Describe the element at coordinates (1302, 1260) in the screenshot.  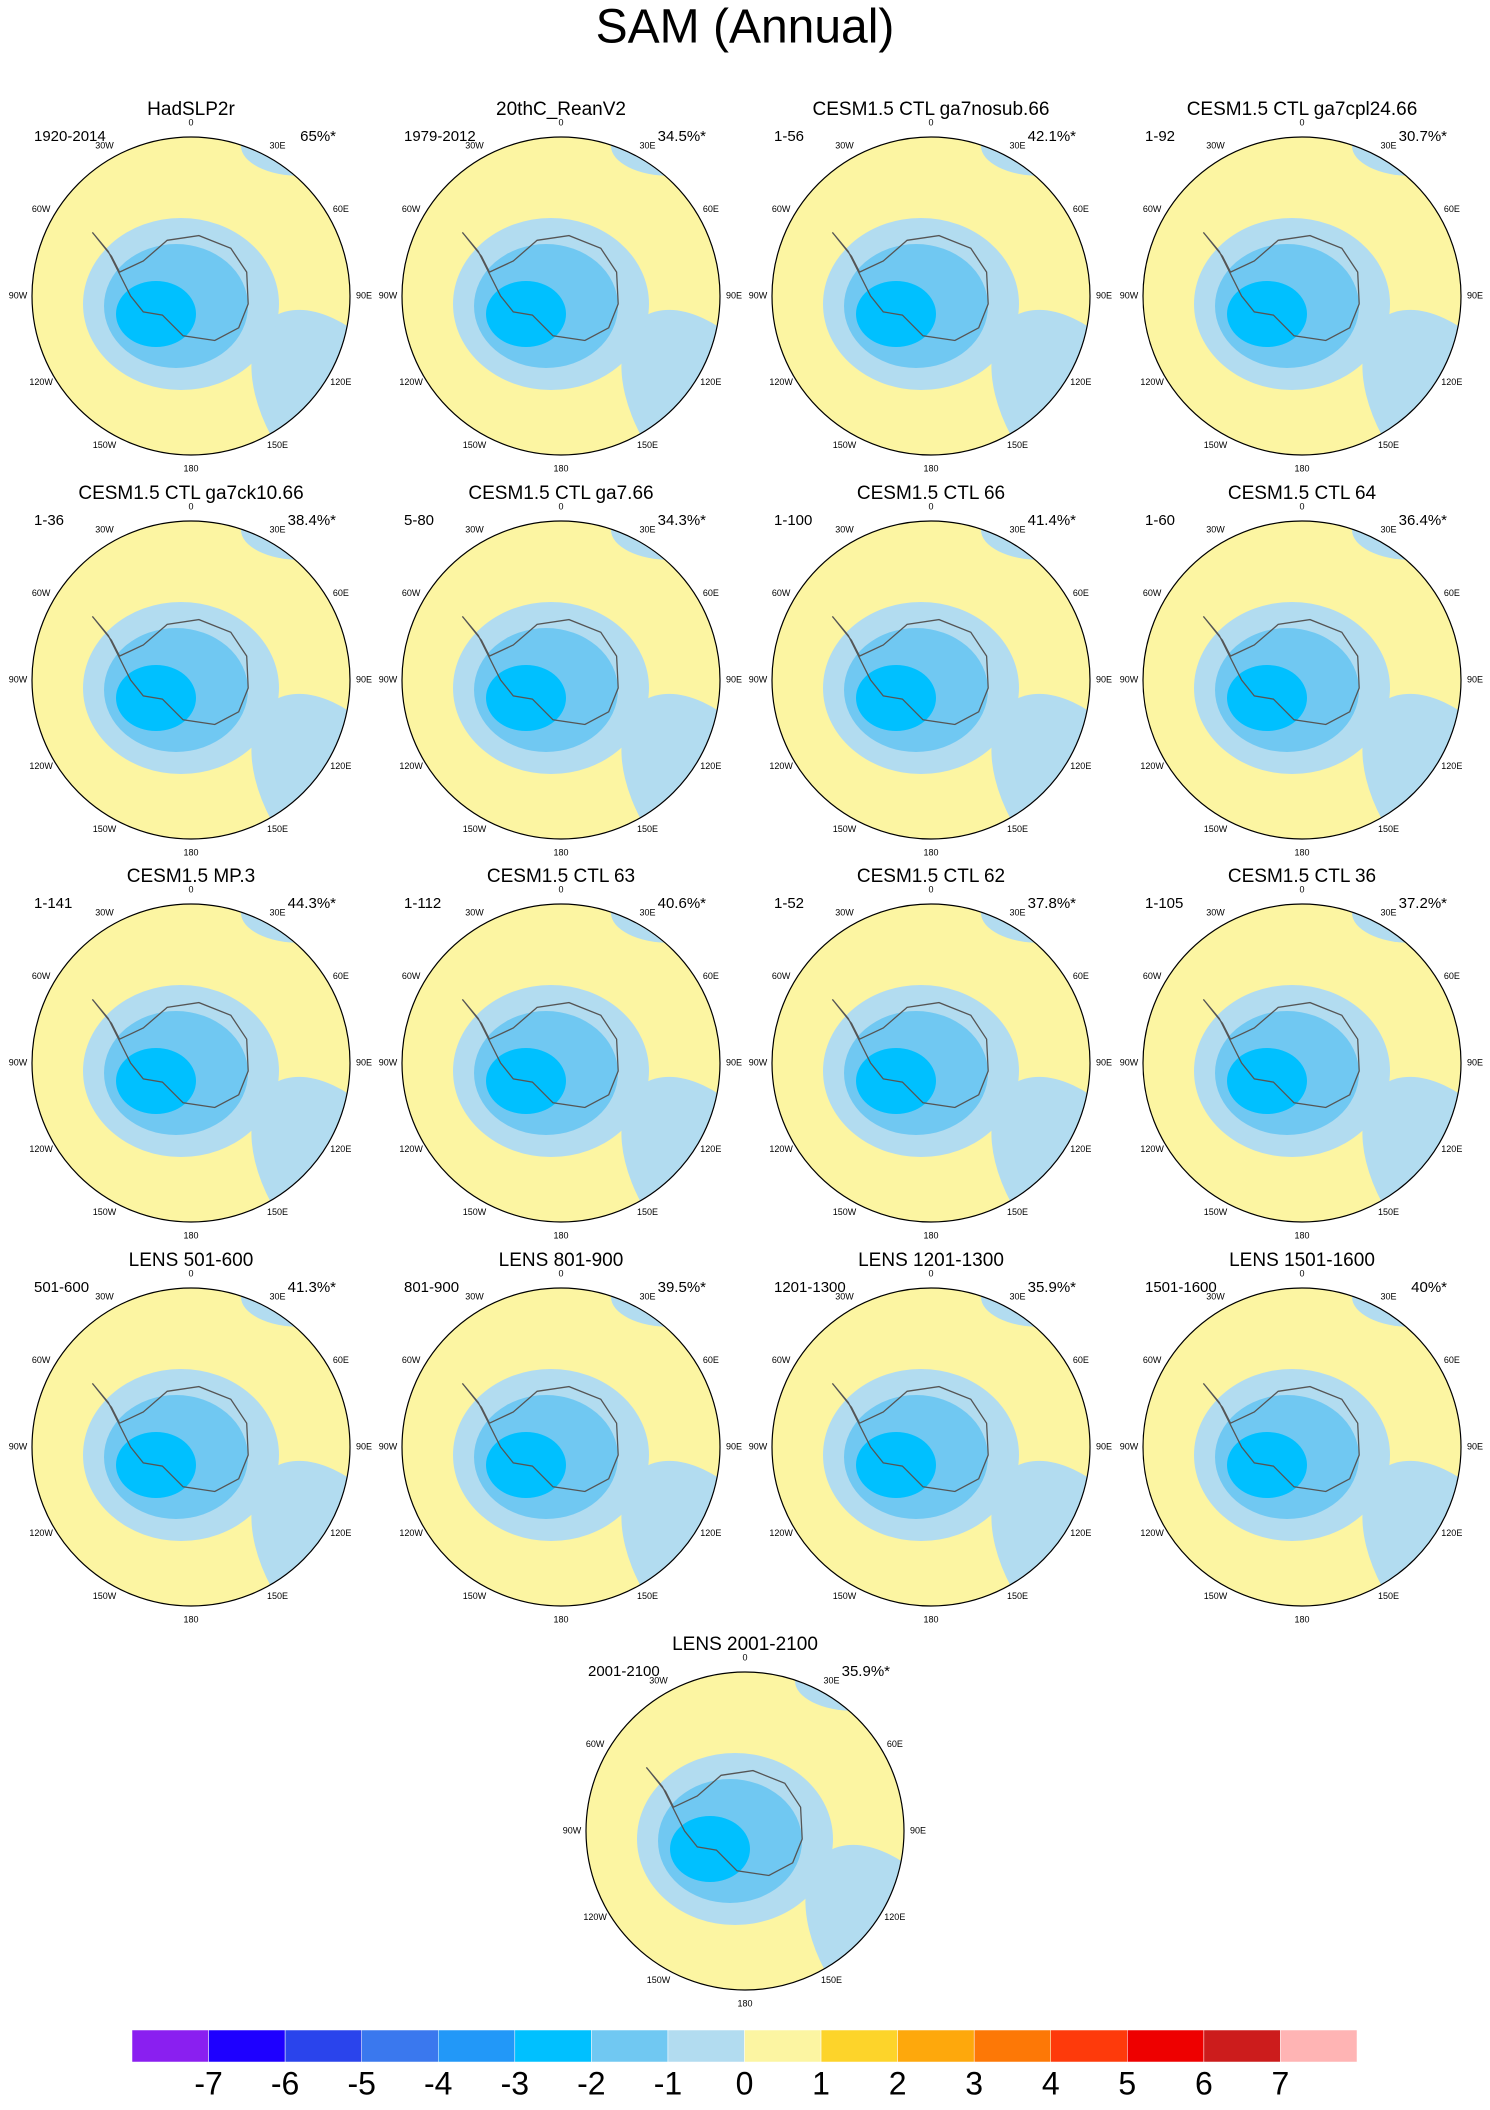
I see `panel-title: LENS 1501-1600` at that location.